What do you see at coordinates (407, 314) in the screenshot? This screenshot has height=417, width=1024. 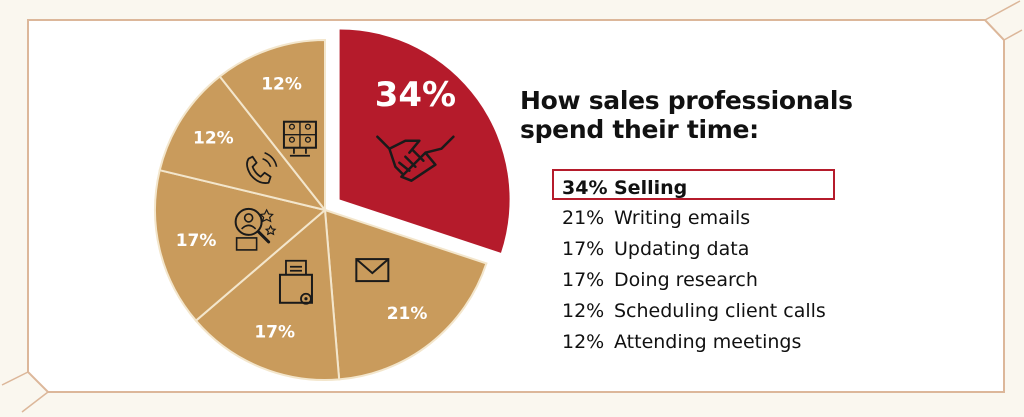 I see `slice-label-writing-emails: 21%` at bounding box center [407, 314].